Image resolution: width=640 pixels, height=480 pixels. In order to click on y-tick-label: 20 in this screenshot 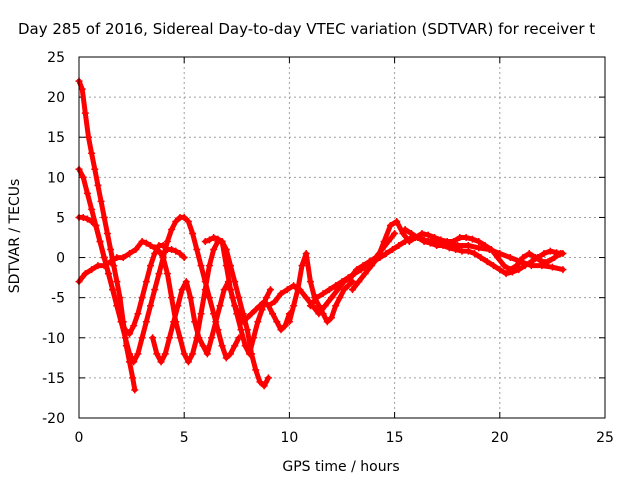, I will do `click(56, 98)`.